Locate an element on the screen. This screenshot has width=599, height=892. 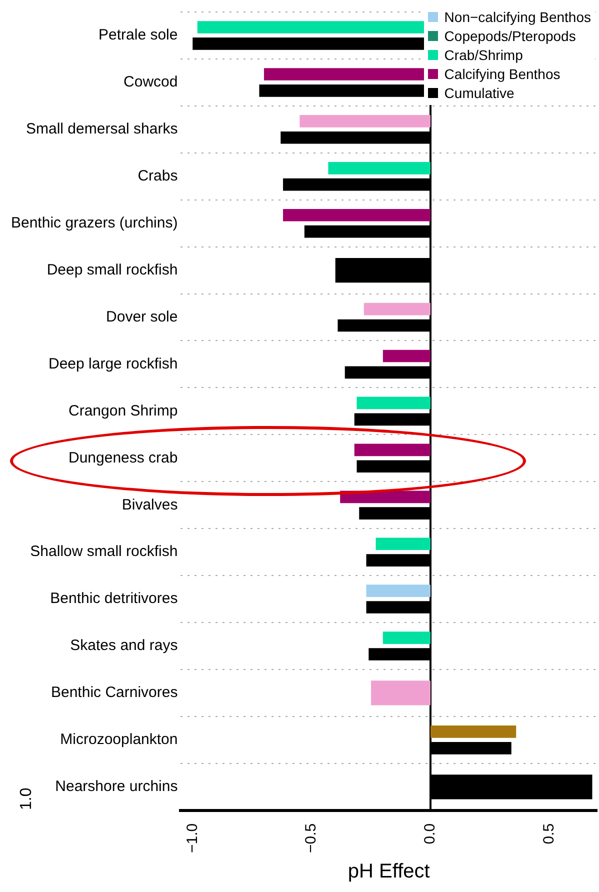
y-tick-label: Nearshore urchins is located at coordinates (116, 787).